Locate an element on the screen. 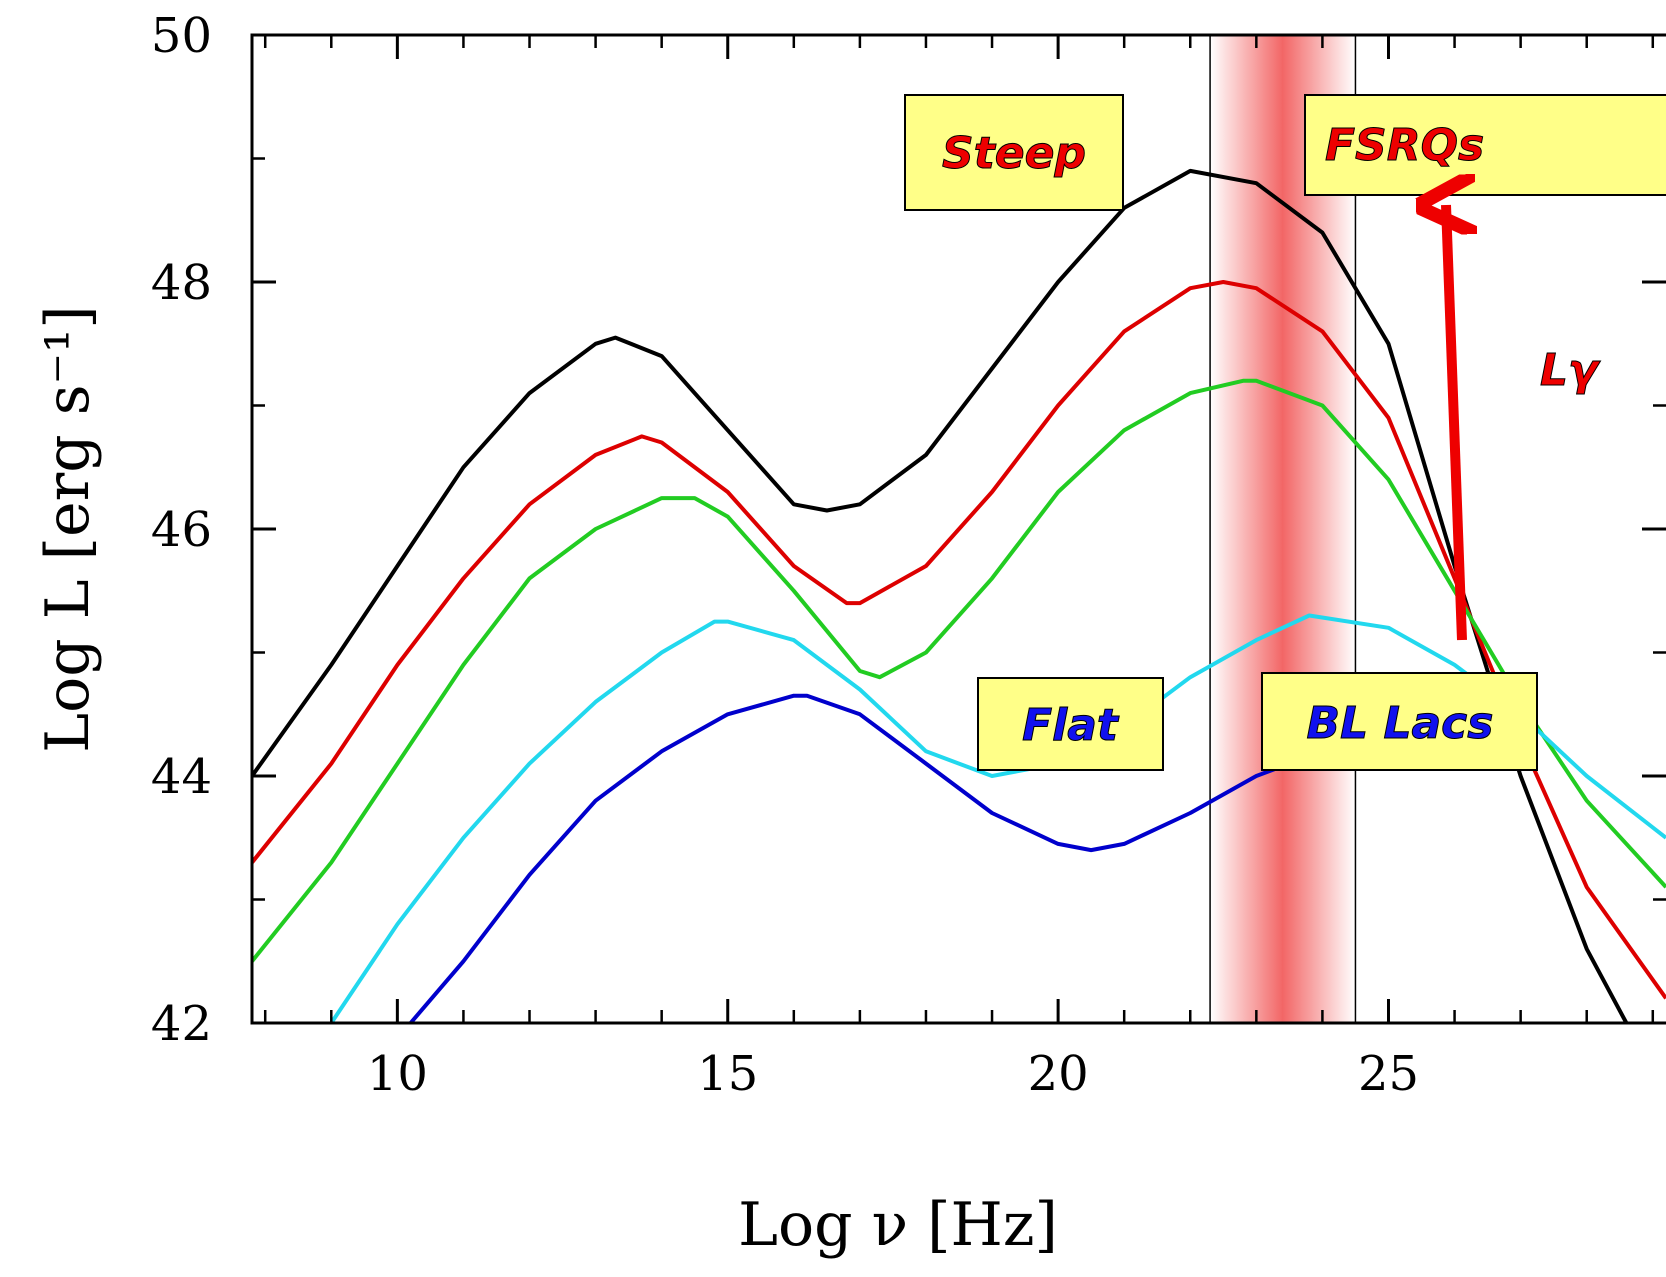 The width and height of the screenshot is (1666, 1277). y-tick-label: 46 is located at coordinates (181, 530).